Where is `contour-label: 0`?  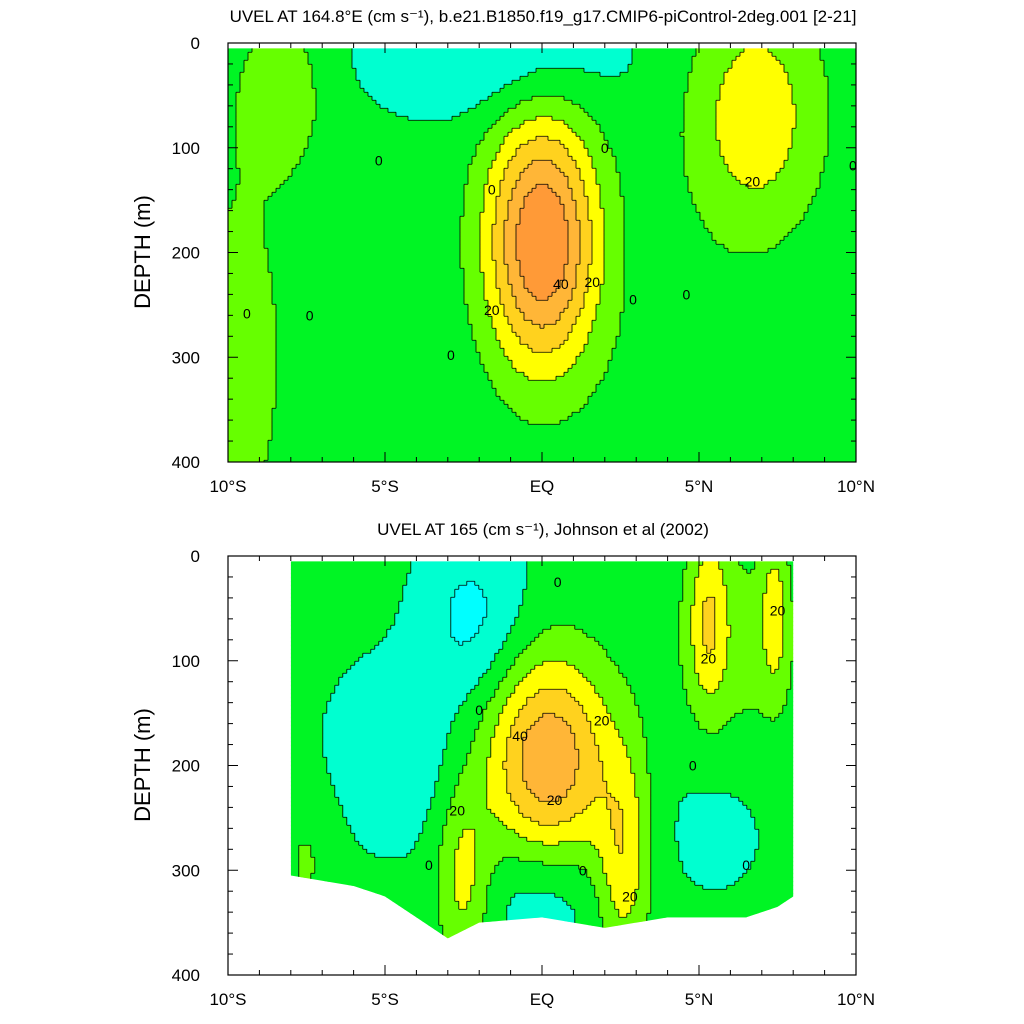
contour-label: 0 is located at coordinates (687, 294).